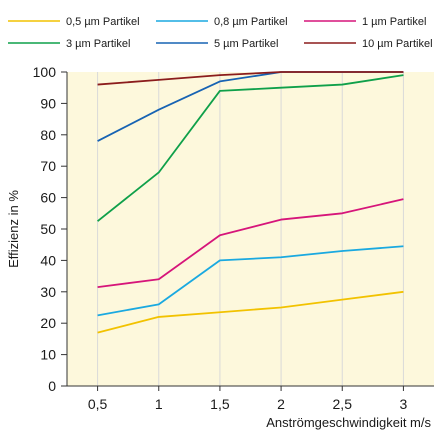 The height and width of the screenshot is (432, 443). Describe the element at coordinates (246, 44) in the screenshot. I see `legend-label-4: 5 µm Partikel` at that location.